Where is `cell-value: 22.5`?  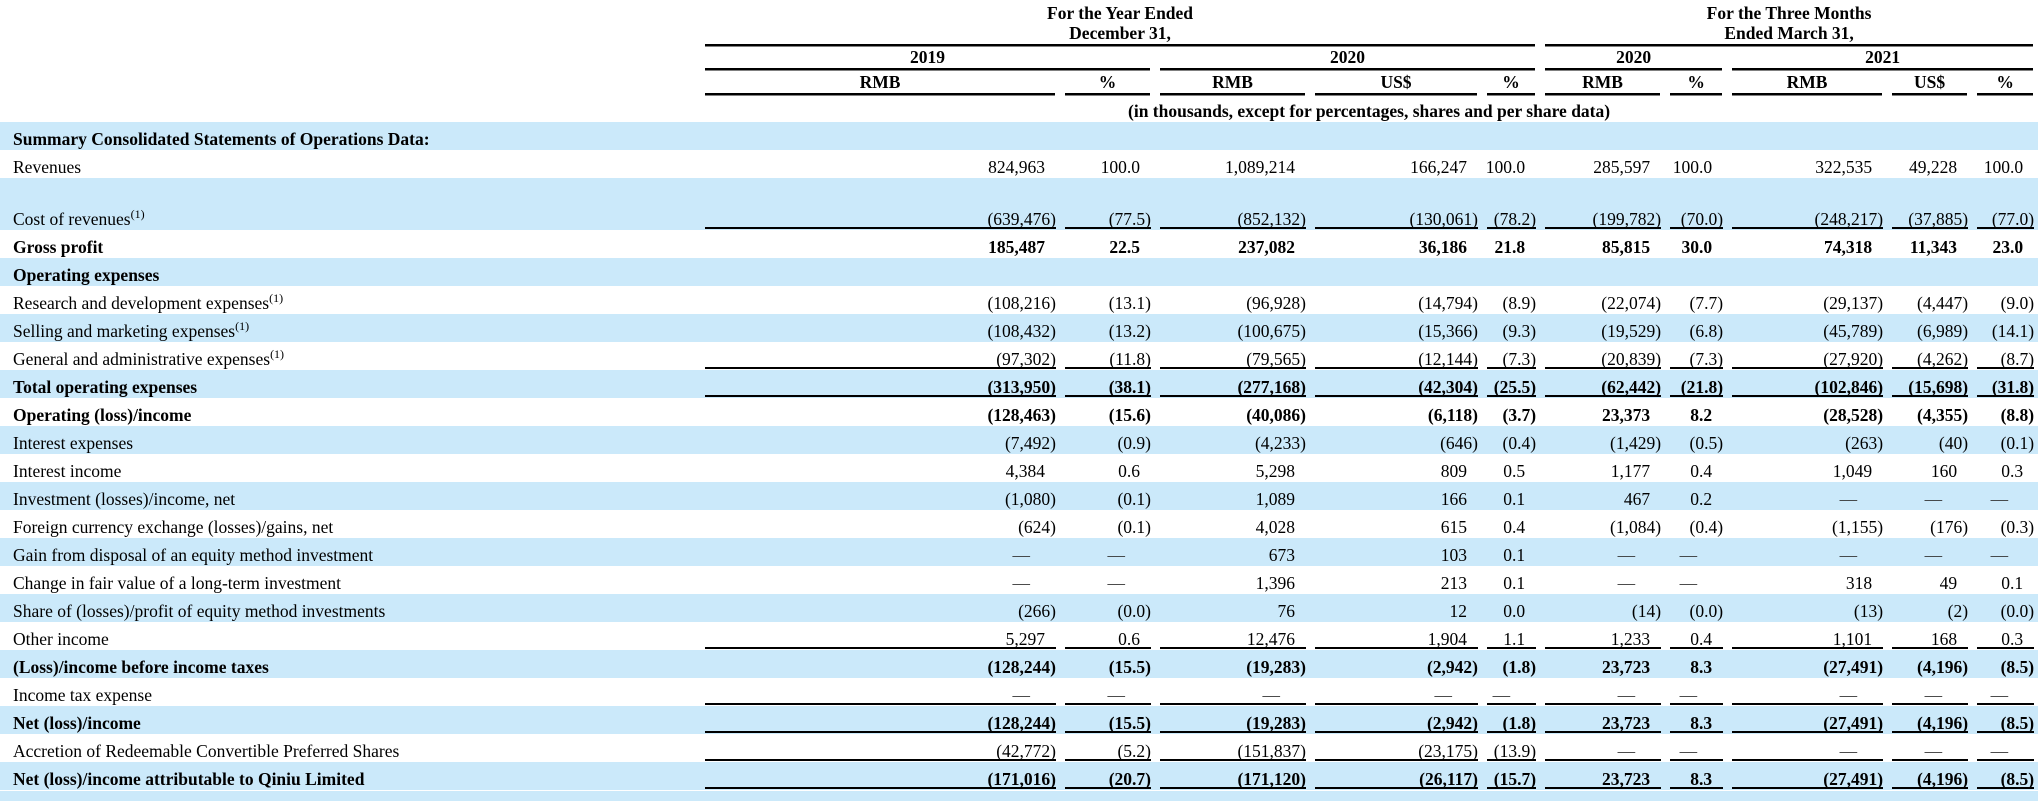
cell-value: 22.5 is located at coordinates (1124, 247).